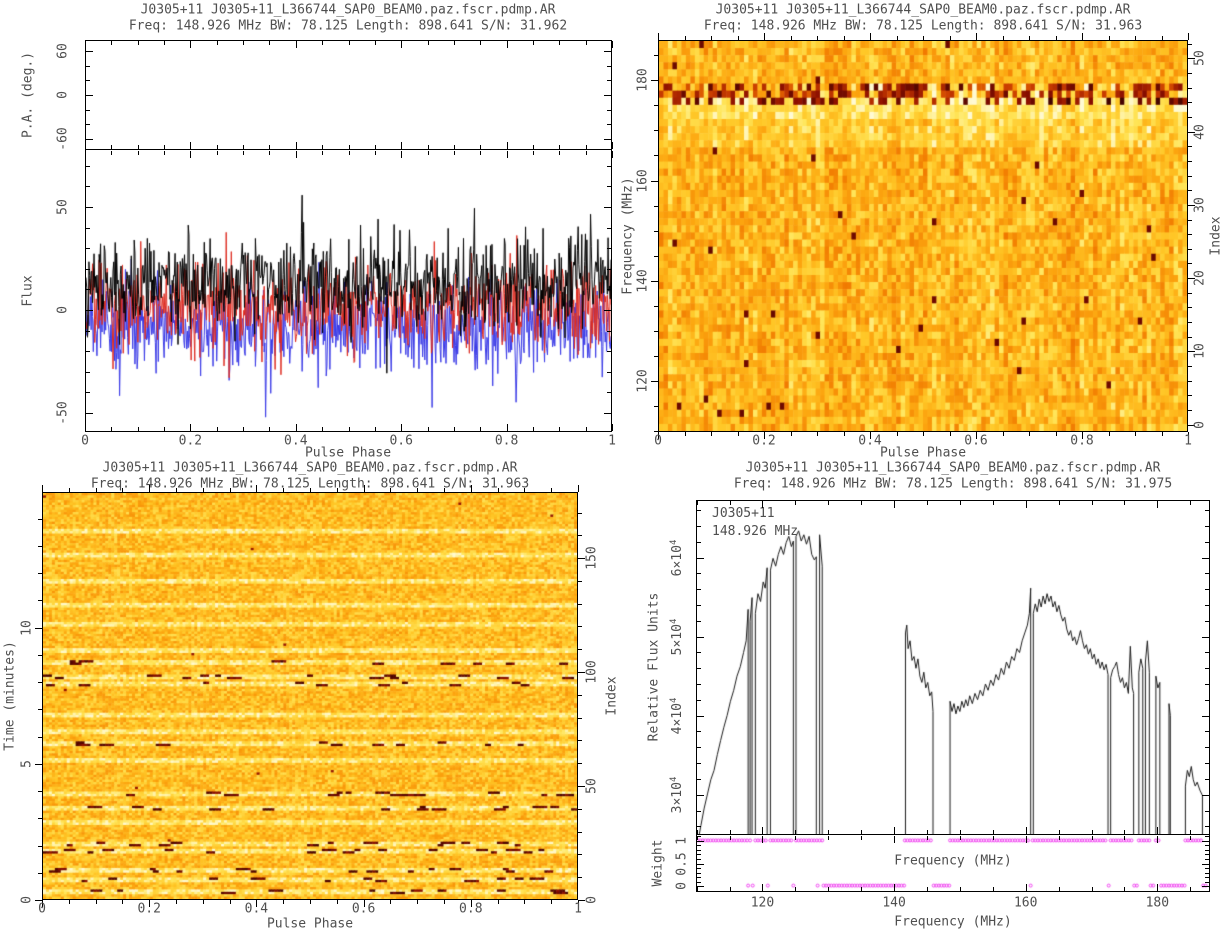  Describe the element at coordinates (1200, 131) in the screenshot. I see `y-tick-label: 40` at that location.